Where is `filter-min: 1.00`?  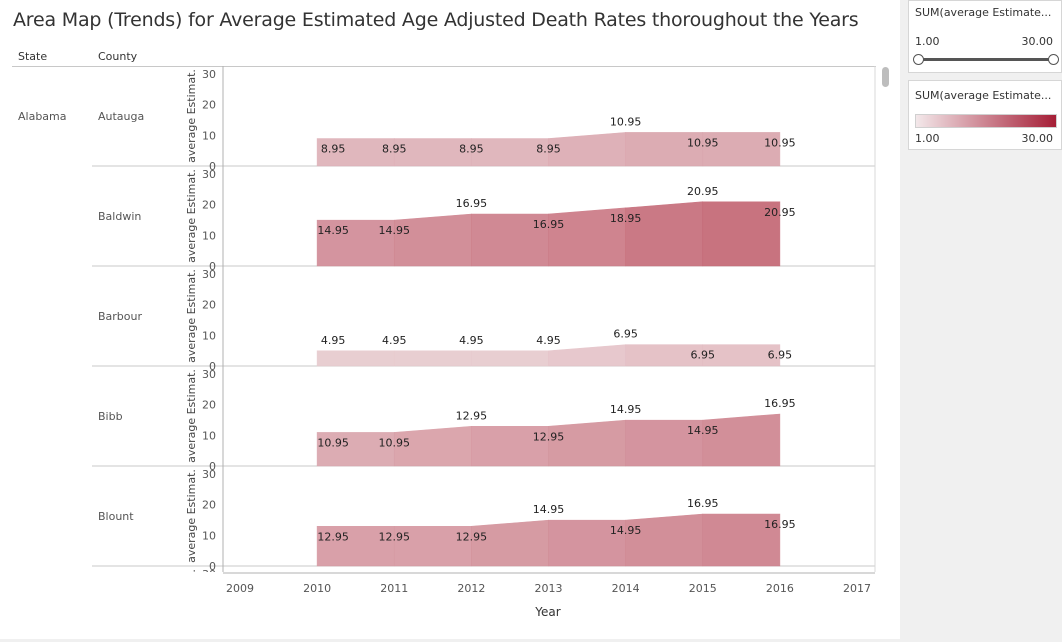 filter-min: 1.00 is located at coordinates (927, 41).